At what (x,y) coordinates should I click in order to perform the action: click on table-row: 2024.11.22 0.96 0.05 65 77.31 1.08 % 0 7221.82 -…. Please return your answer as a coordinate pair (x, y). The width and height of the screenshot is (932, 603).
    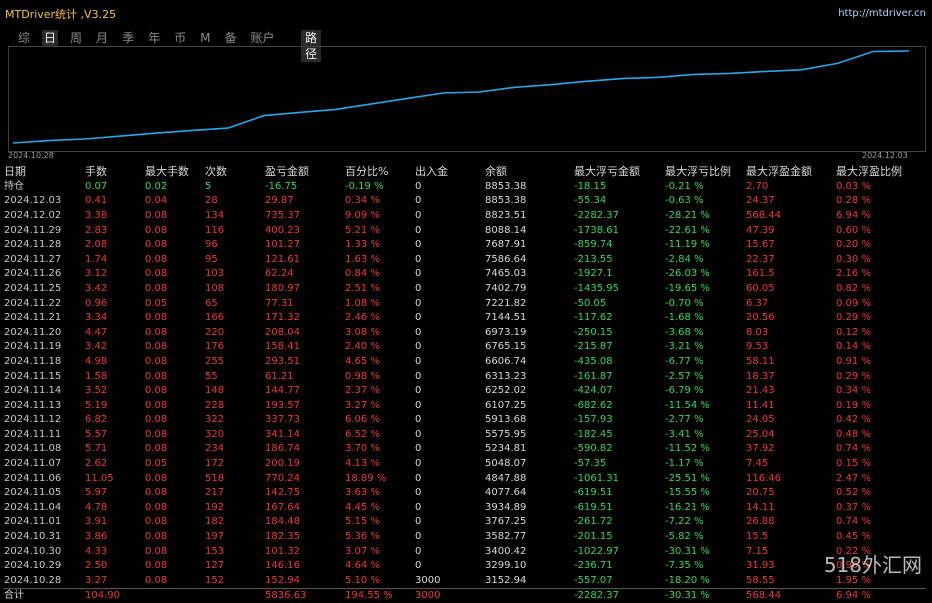
    Looking at the image, I should click on (465, 303).